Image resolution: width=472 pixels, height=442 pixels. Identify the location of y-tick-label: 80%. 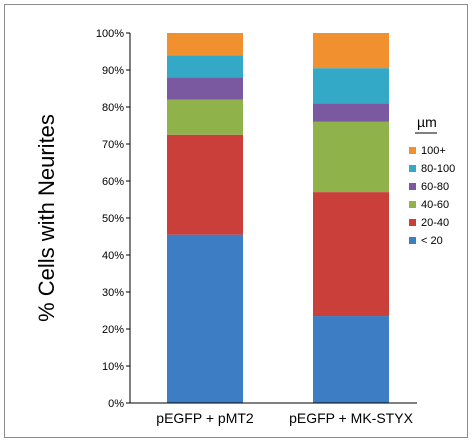
(113, 108).